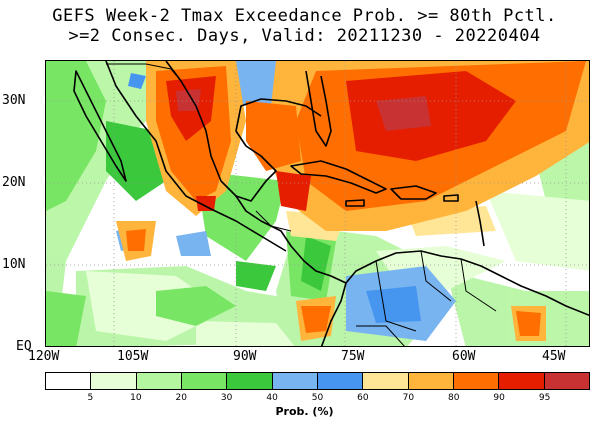  What do you see at coordinates (245, 356) in the screenshot?
I see `lon-label-90w: 90W` at bounding box center [245, 356].